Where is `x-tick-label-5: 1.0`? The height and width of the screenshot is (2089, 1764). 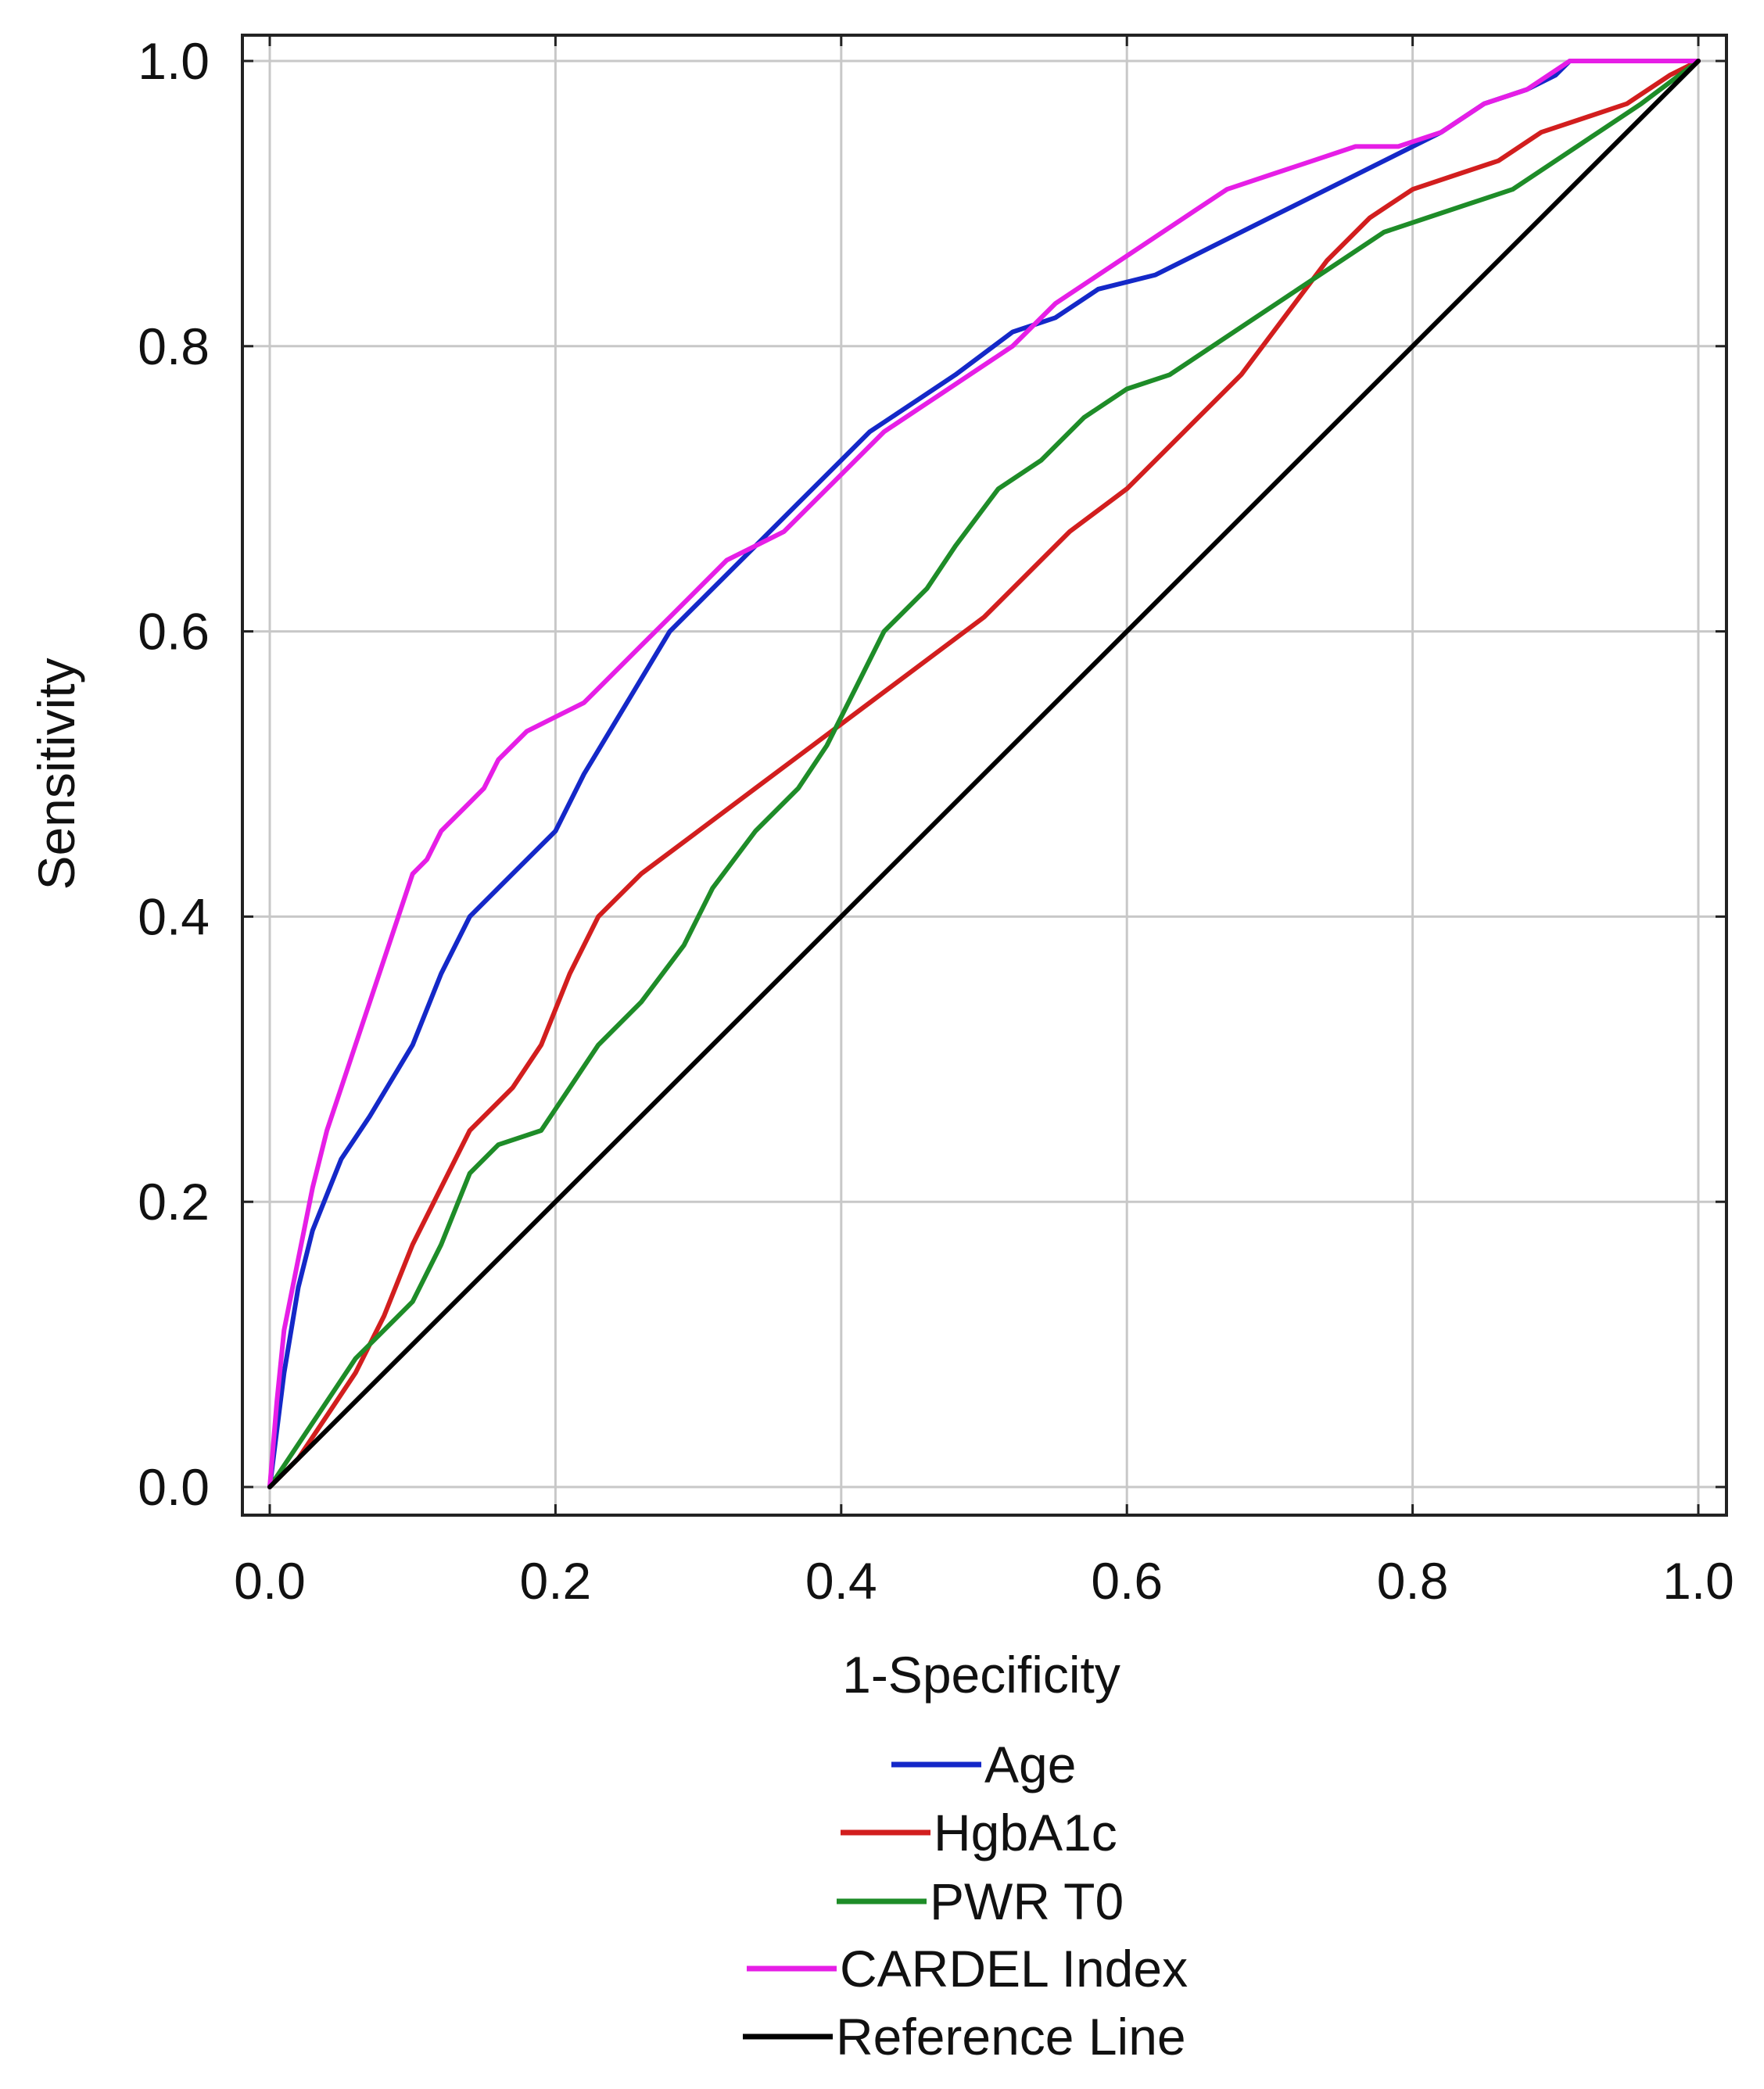 x-tick-label-5: 1.0 is located at coordinates (1698, 1581).